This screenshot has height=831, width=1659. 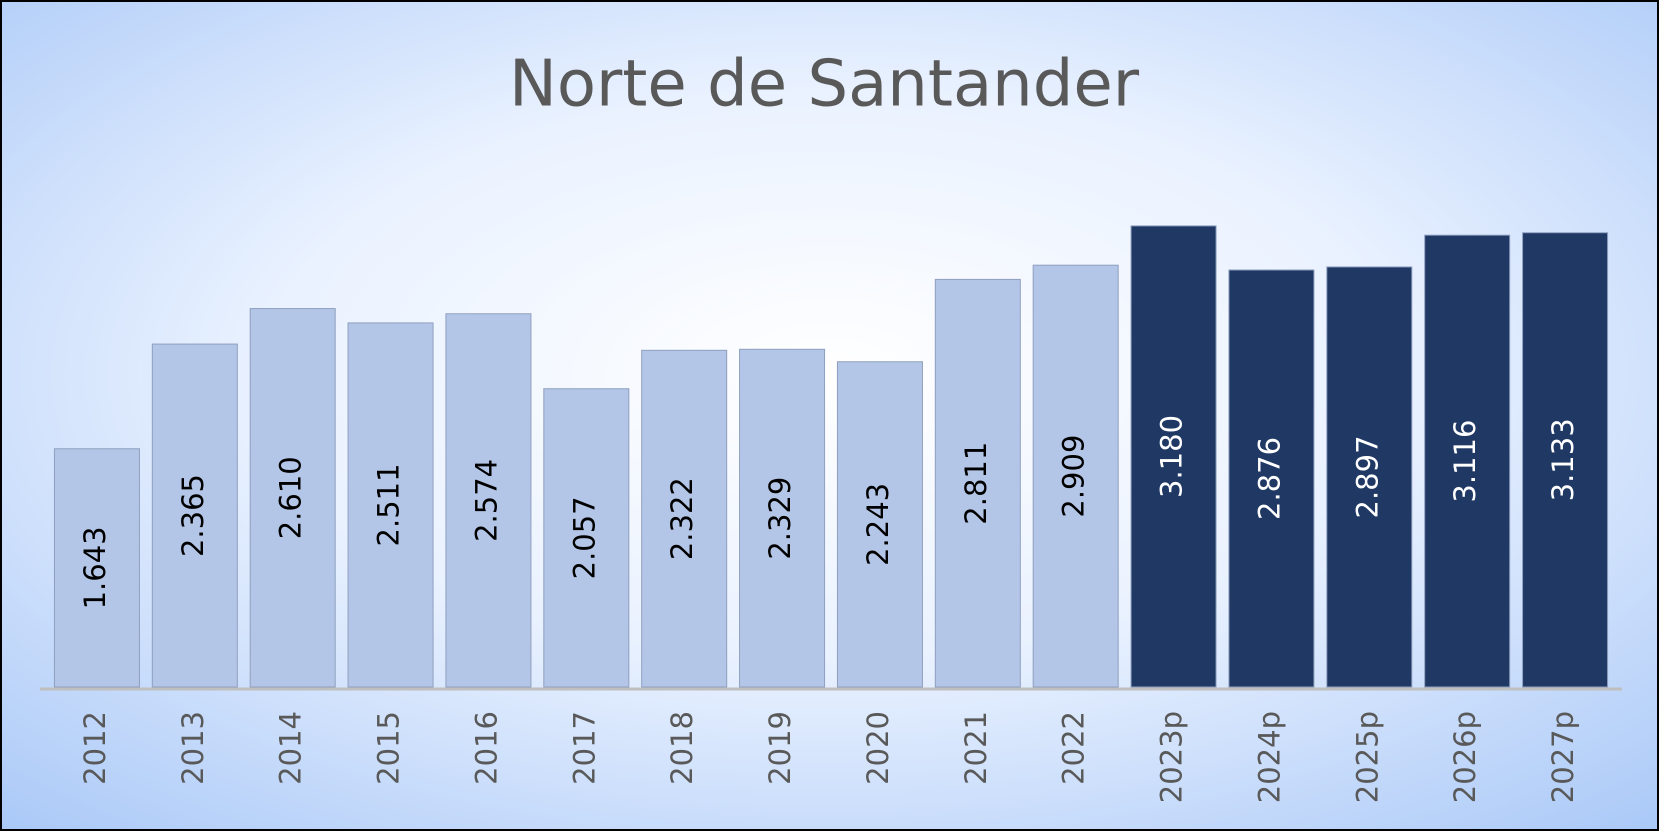 I want to click on x-tick-label: 2024p, so click(x=1269, y=757).